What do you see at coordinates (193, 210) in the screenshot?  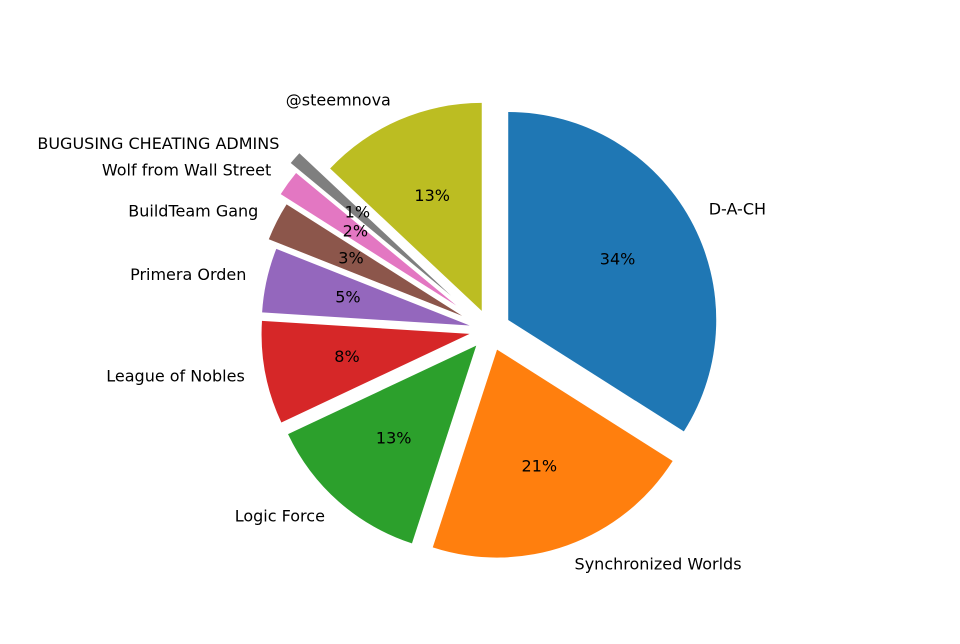 I see `slice-label: BuildTeam Gang` at bounding box center [193, 210].